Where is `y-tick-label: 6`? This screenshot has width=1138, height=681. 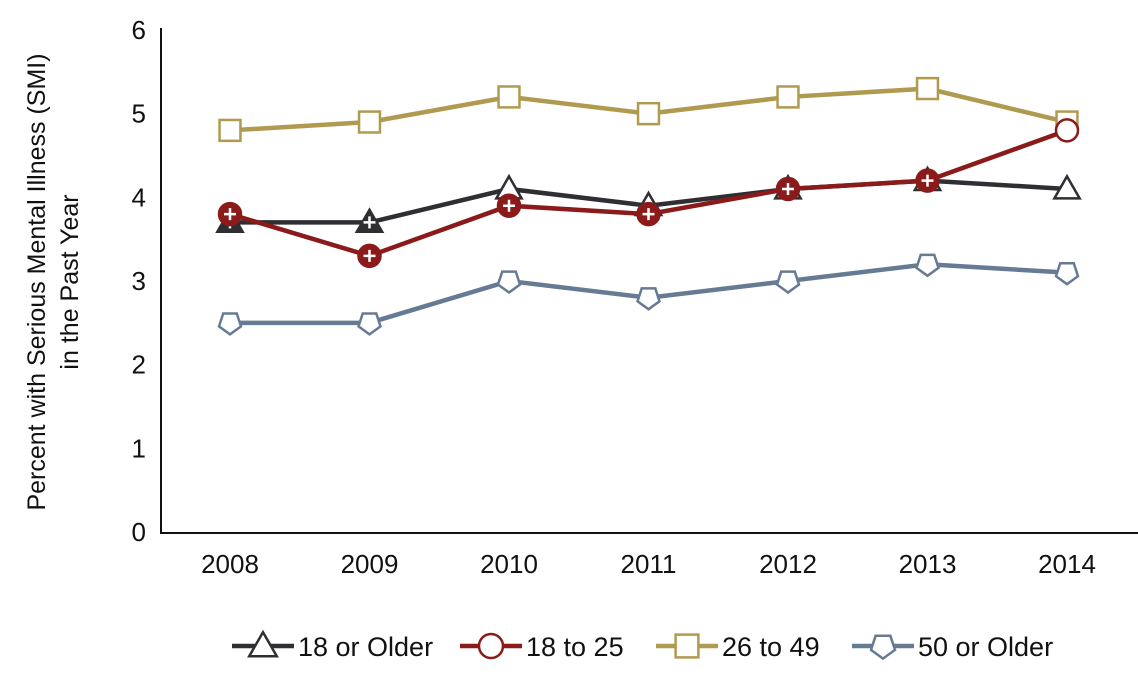 y-tick-label: 6 is located at coordinates (139, 30).